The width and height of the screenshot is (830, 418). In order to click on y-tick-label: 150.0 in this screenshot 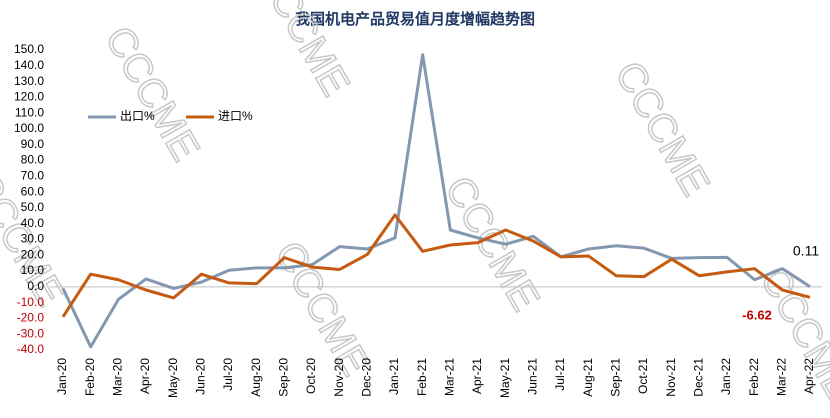, I will do `click(29, 49)`.